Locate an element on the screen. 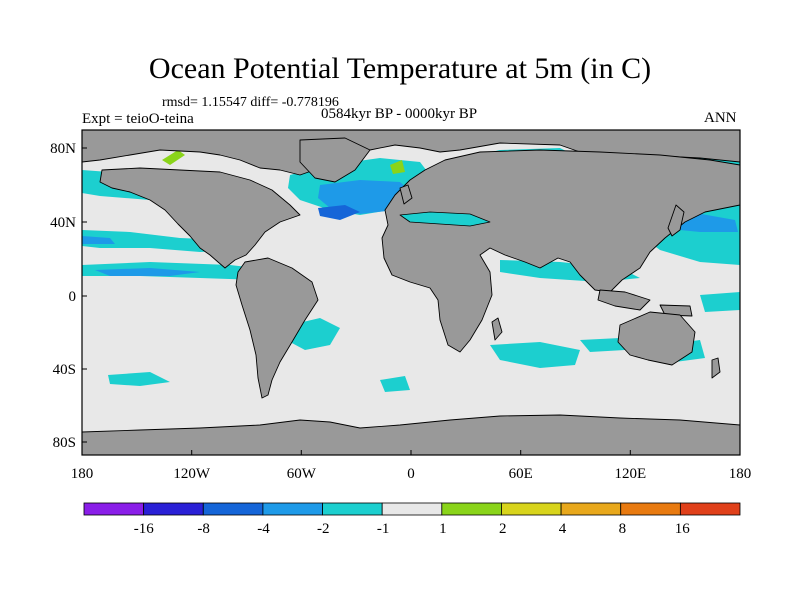  experiment-label: Expt = teioO-teina is located at coordinates (138, 119).